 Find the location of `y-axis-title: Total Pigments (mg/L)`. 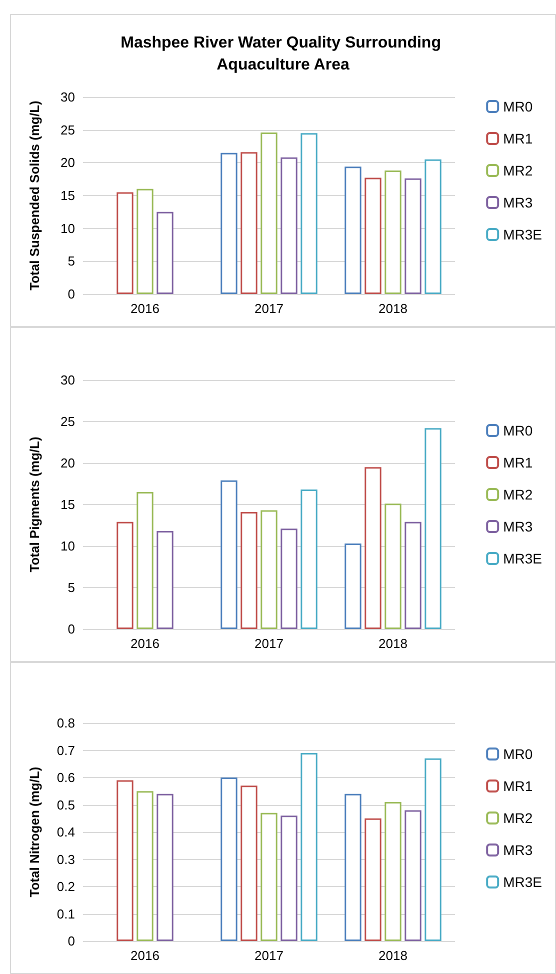

y-axis-title: Total Pigments (mg/L) is located at coordinates (34, 504).